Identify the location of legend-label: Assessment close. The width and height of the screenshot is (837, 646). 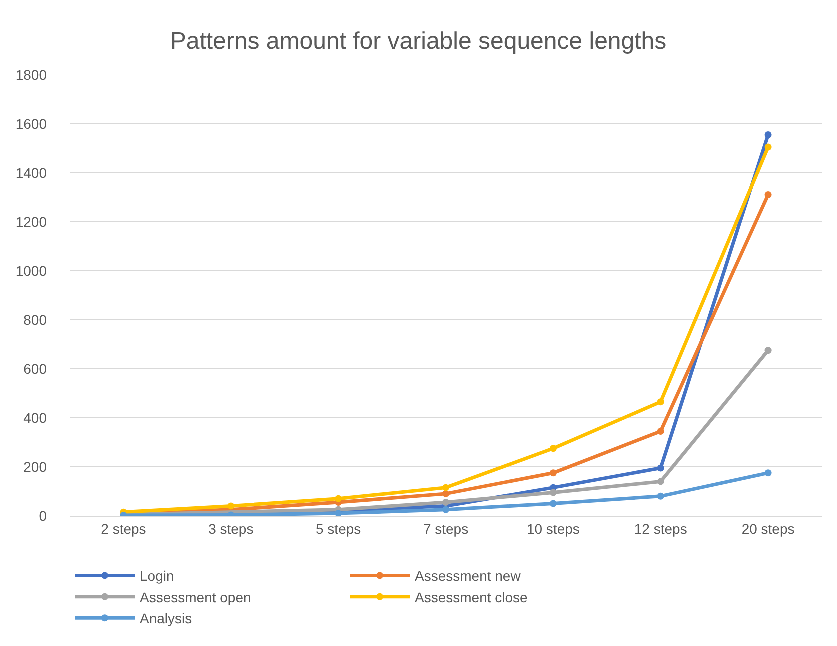
(471, 597).